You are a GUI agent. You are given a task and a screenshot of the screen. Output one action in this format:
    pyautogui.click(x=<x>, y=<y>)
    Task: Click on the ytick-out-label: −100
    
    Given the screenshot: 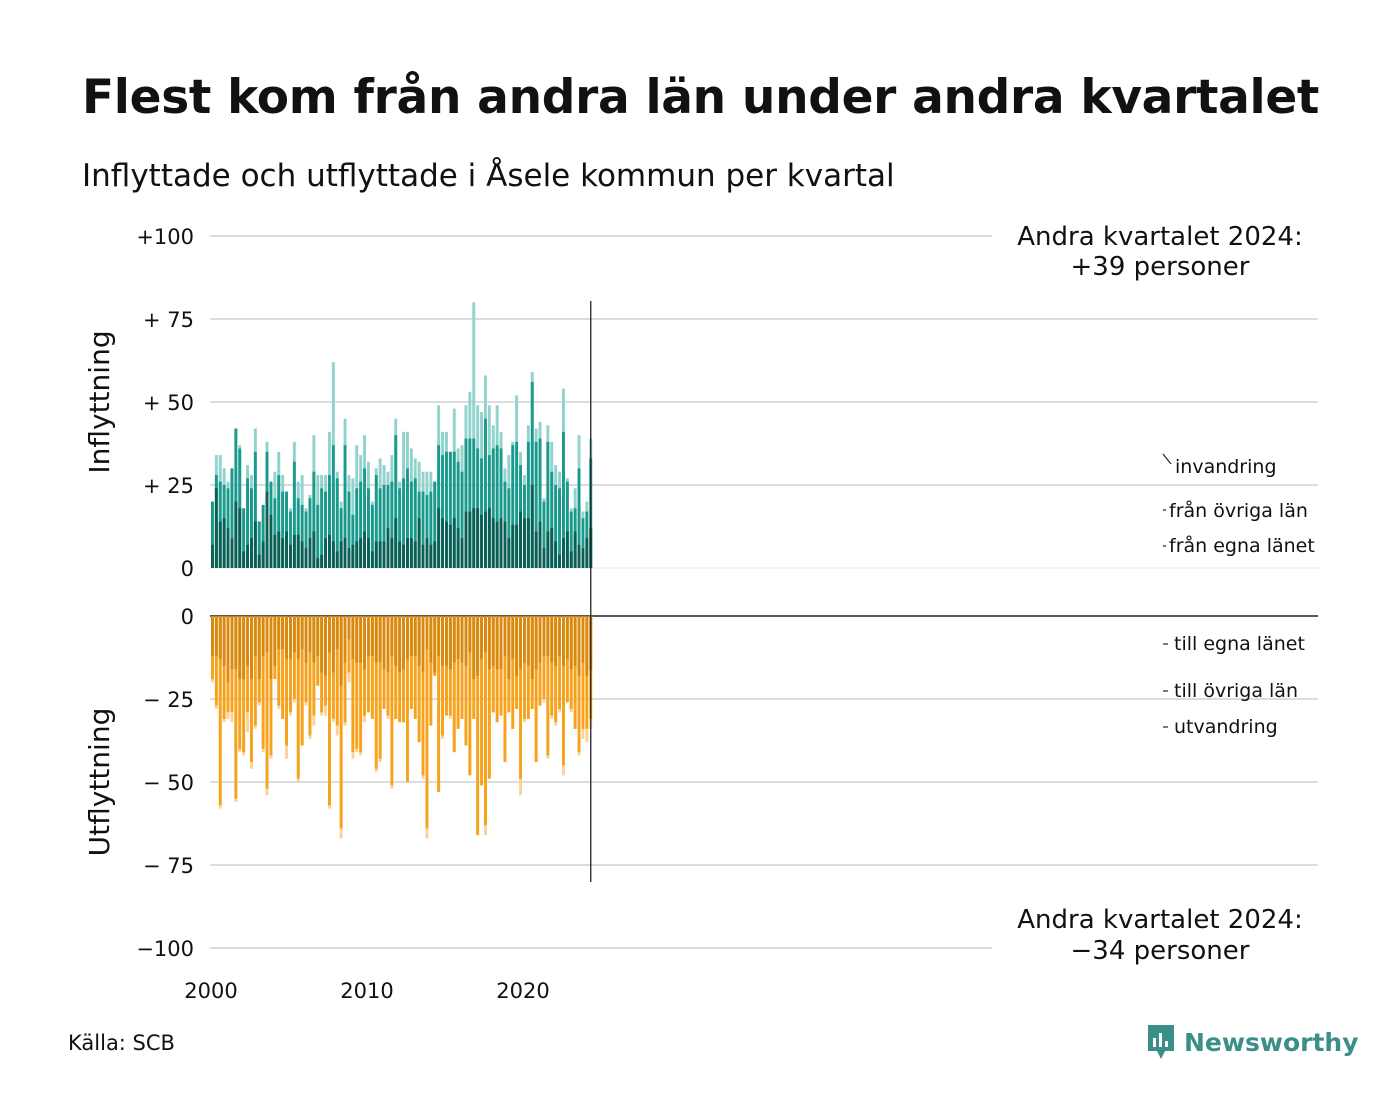 What is the action you would take?
    pyautogui.click(x=165, y=949)
    